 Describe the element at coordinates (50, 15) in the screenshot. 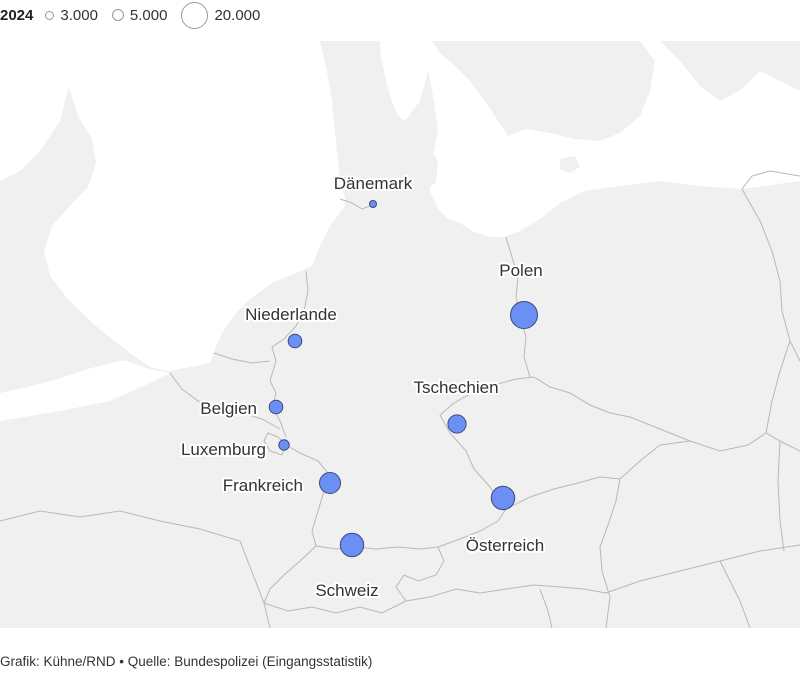

I see `legend-circle-small` at that location.